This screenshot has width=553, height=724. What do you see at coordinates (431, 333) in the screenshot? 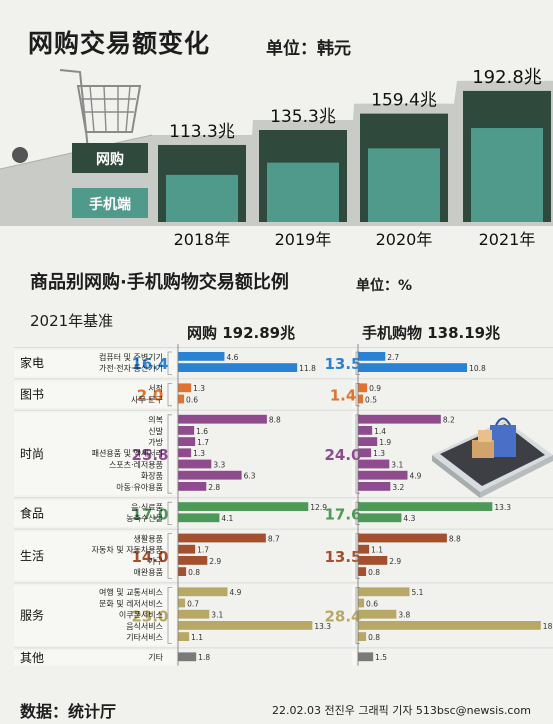
I see `mobile-column-title: 手机购物 138.19兆` at bounding box center [431, 333].